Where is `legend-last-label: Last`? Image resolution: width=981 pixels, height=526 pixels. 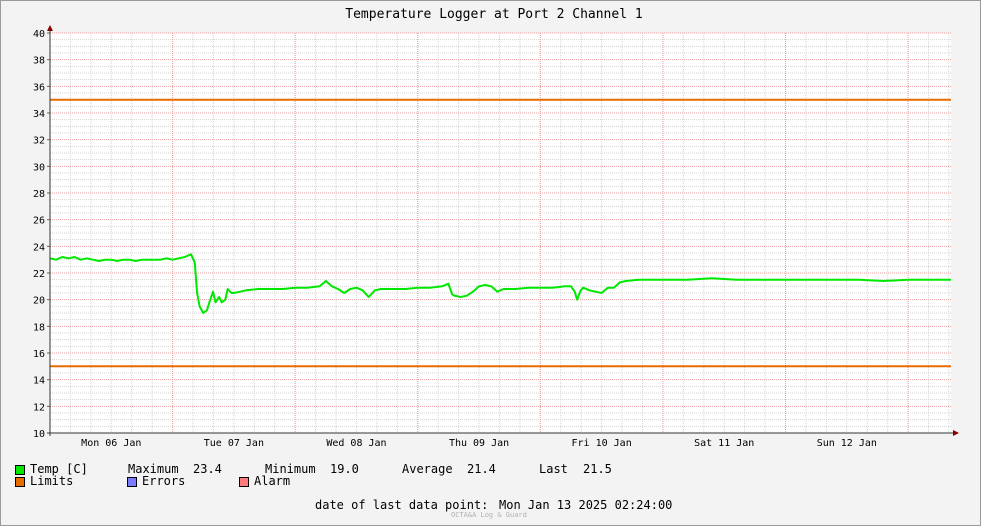 legend-last-label: Last is located at coordinates (553, 469).